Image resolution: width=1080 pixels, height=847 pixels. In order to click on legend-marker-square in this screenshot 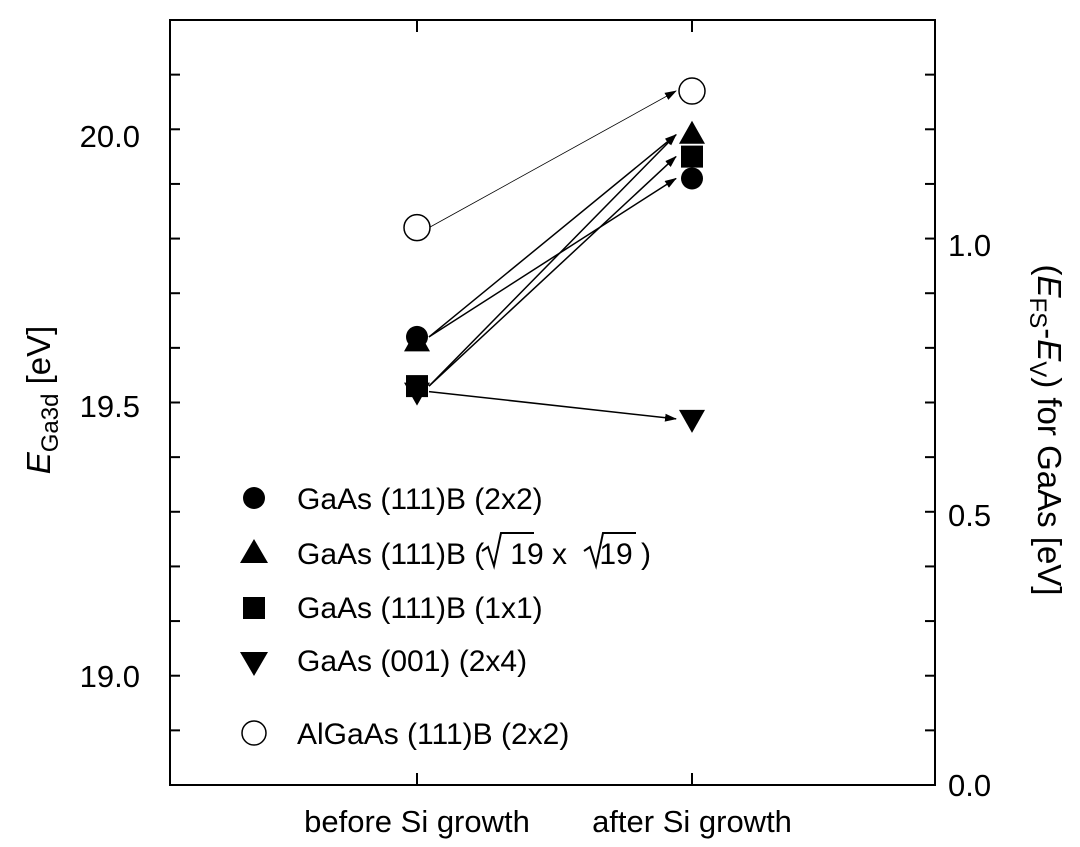, I will do `click(254, 608)`.